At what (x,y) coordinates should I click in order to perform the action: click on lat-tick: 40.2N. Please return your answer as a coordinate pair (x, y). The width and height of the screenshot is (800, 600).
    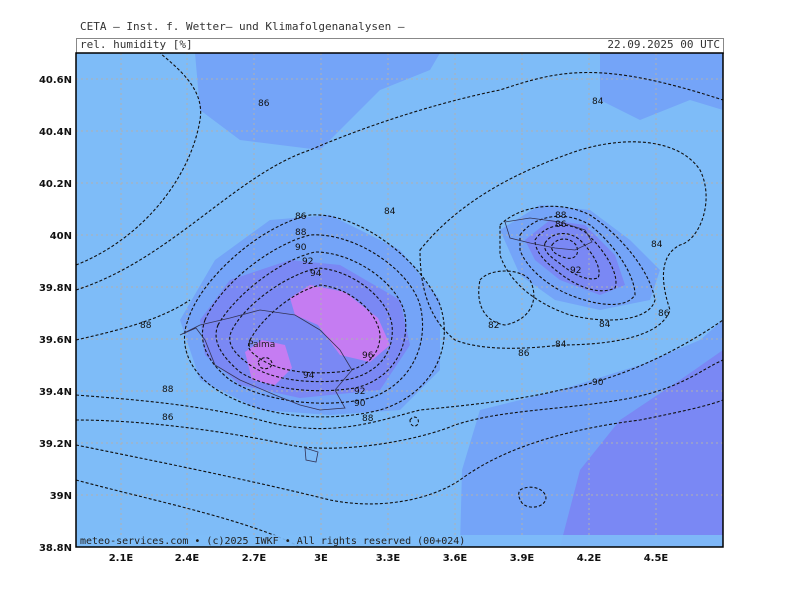
    Looking at the image, I should click on (55, 184).